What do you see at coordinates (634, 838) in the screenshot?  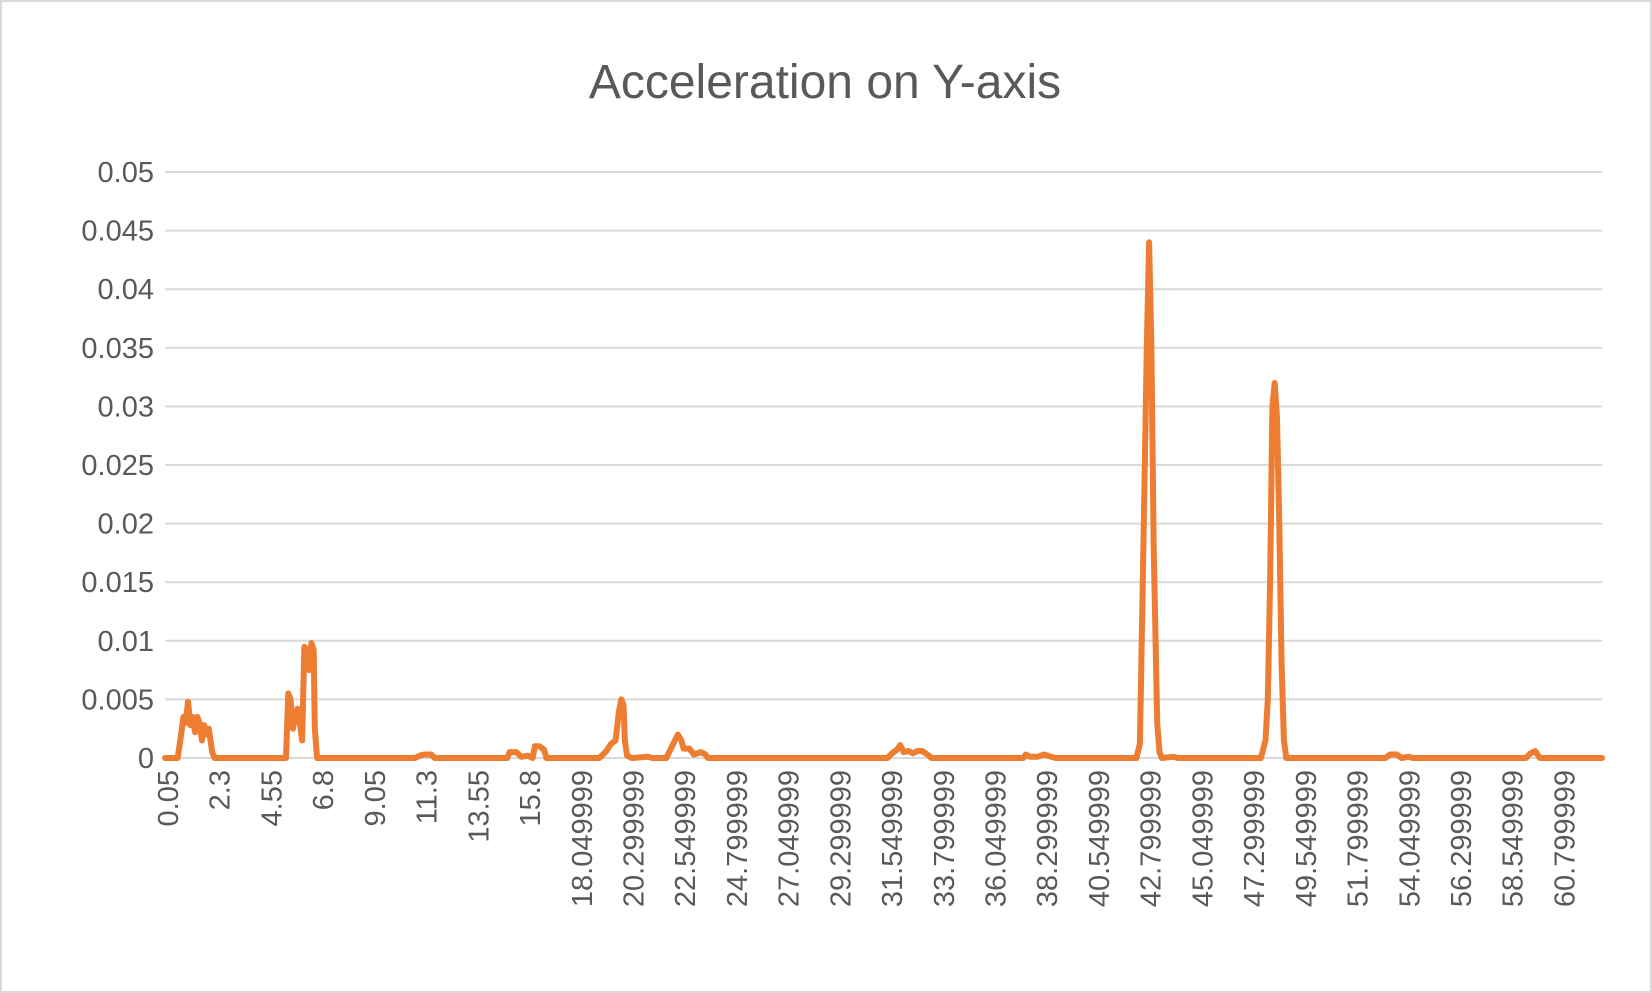 I see `x-tick-label: 20.299999` at bounding box center [634, 838].